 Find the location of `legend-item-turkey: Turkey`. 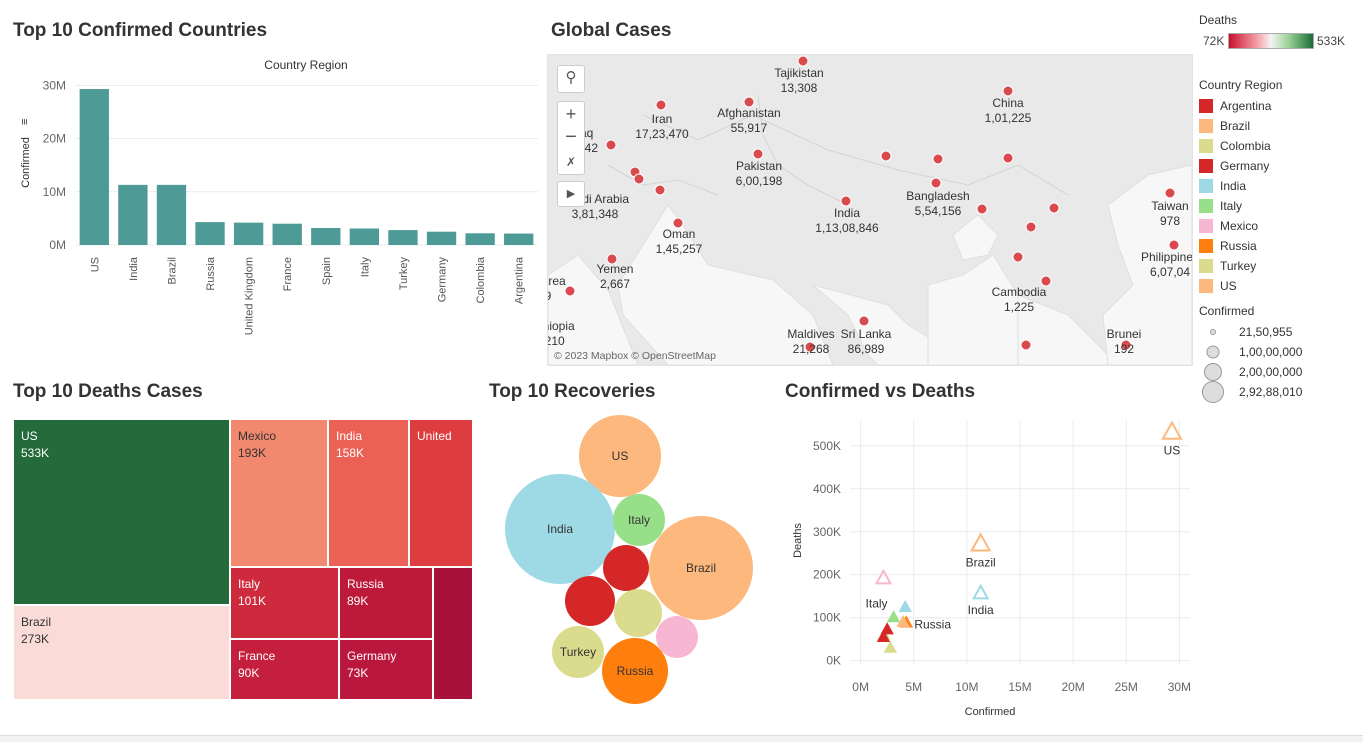

legend-item-turkey: Turkey is located at coordinates (1279, 266).